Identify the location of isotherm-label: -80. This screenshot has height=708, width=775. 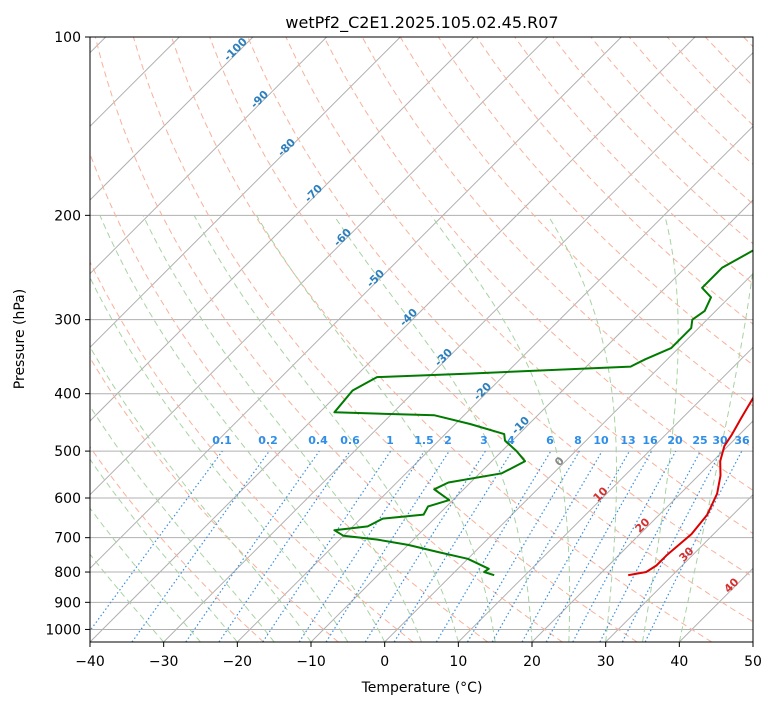
(286, 147).